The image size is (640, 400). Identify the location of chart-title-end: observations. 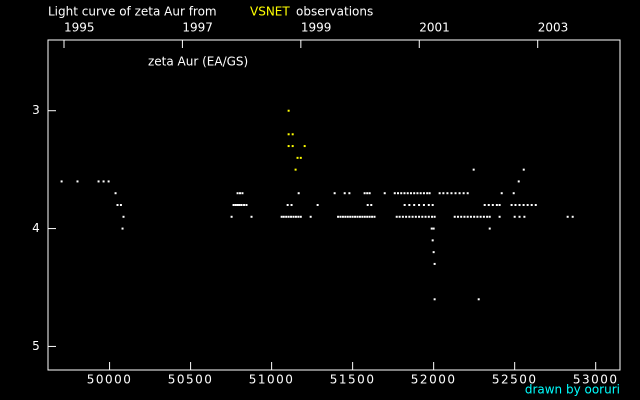
(334, 12).